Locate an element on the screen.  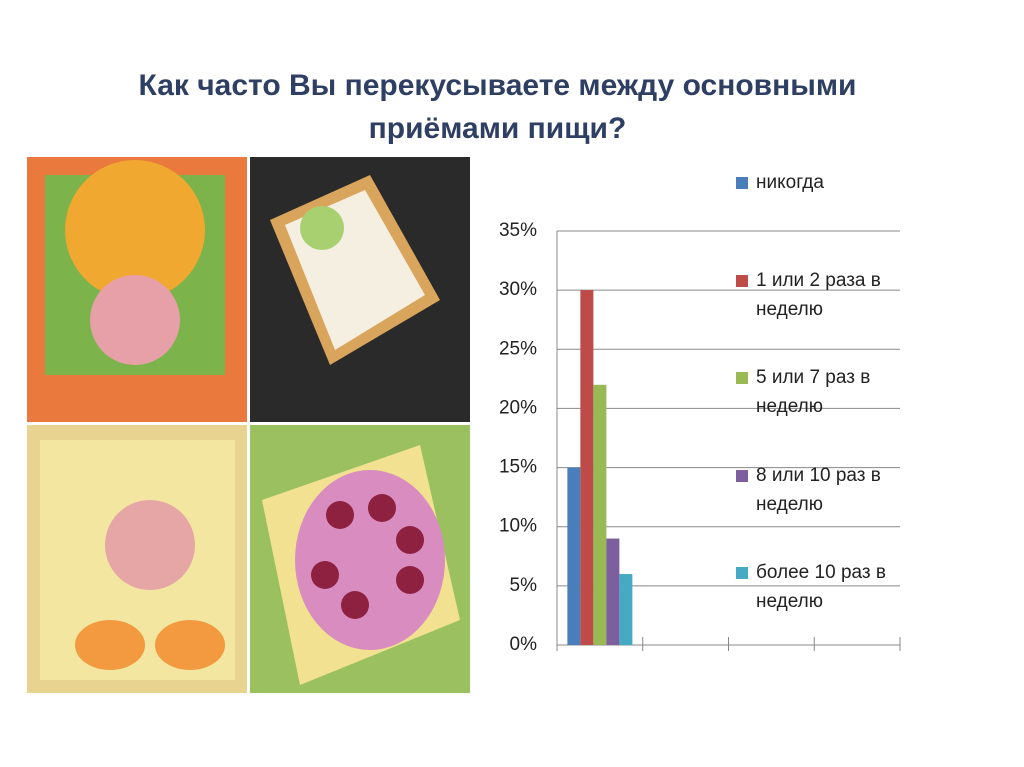
y-tick-label: 35% is located at coordinates (518, 230).